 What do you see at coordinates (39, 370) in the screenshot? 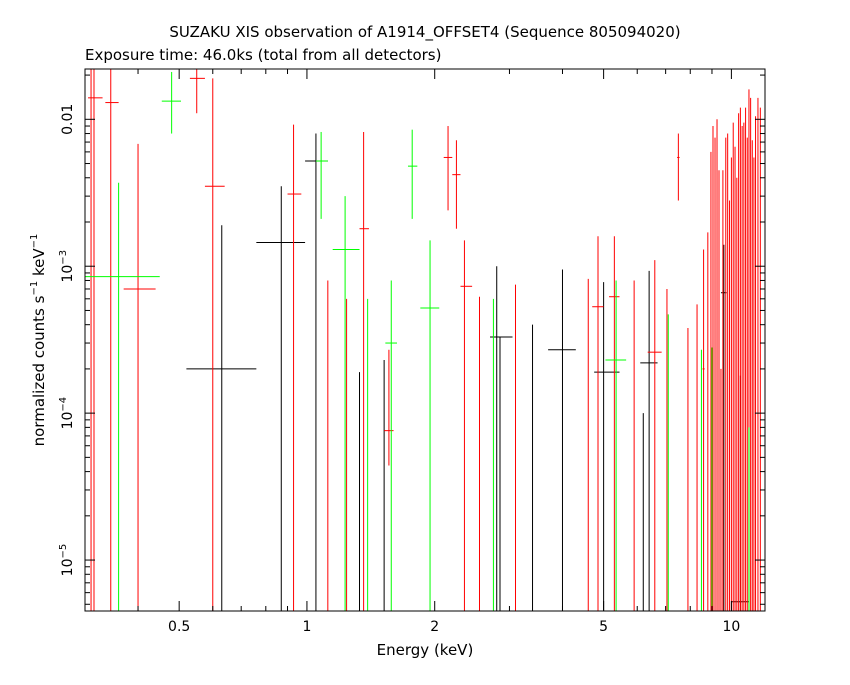
I see `y-axis-label-base: normalized counts s` at bounding box center [39, 370].